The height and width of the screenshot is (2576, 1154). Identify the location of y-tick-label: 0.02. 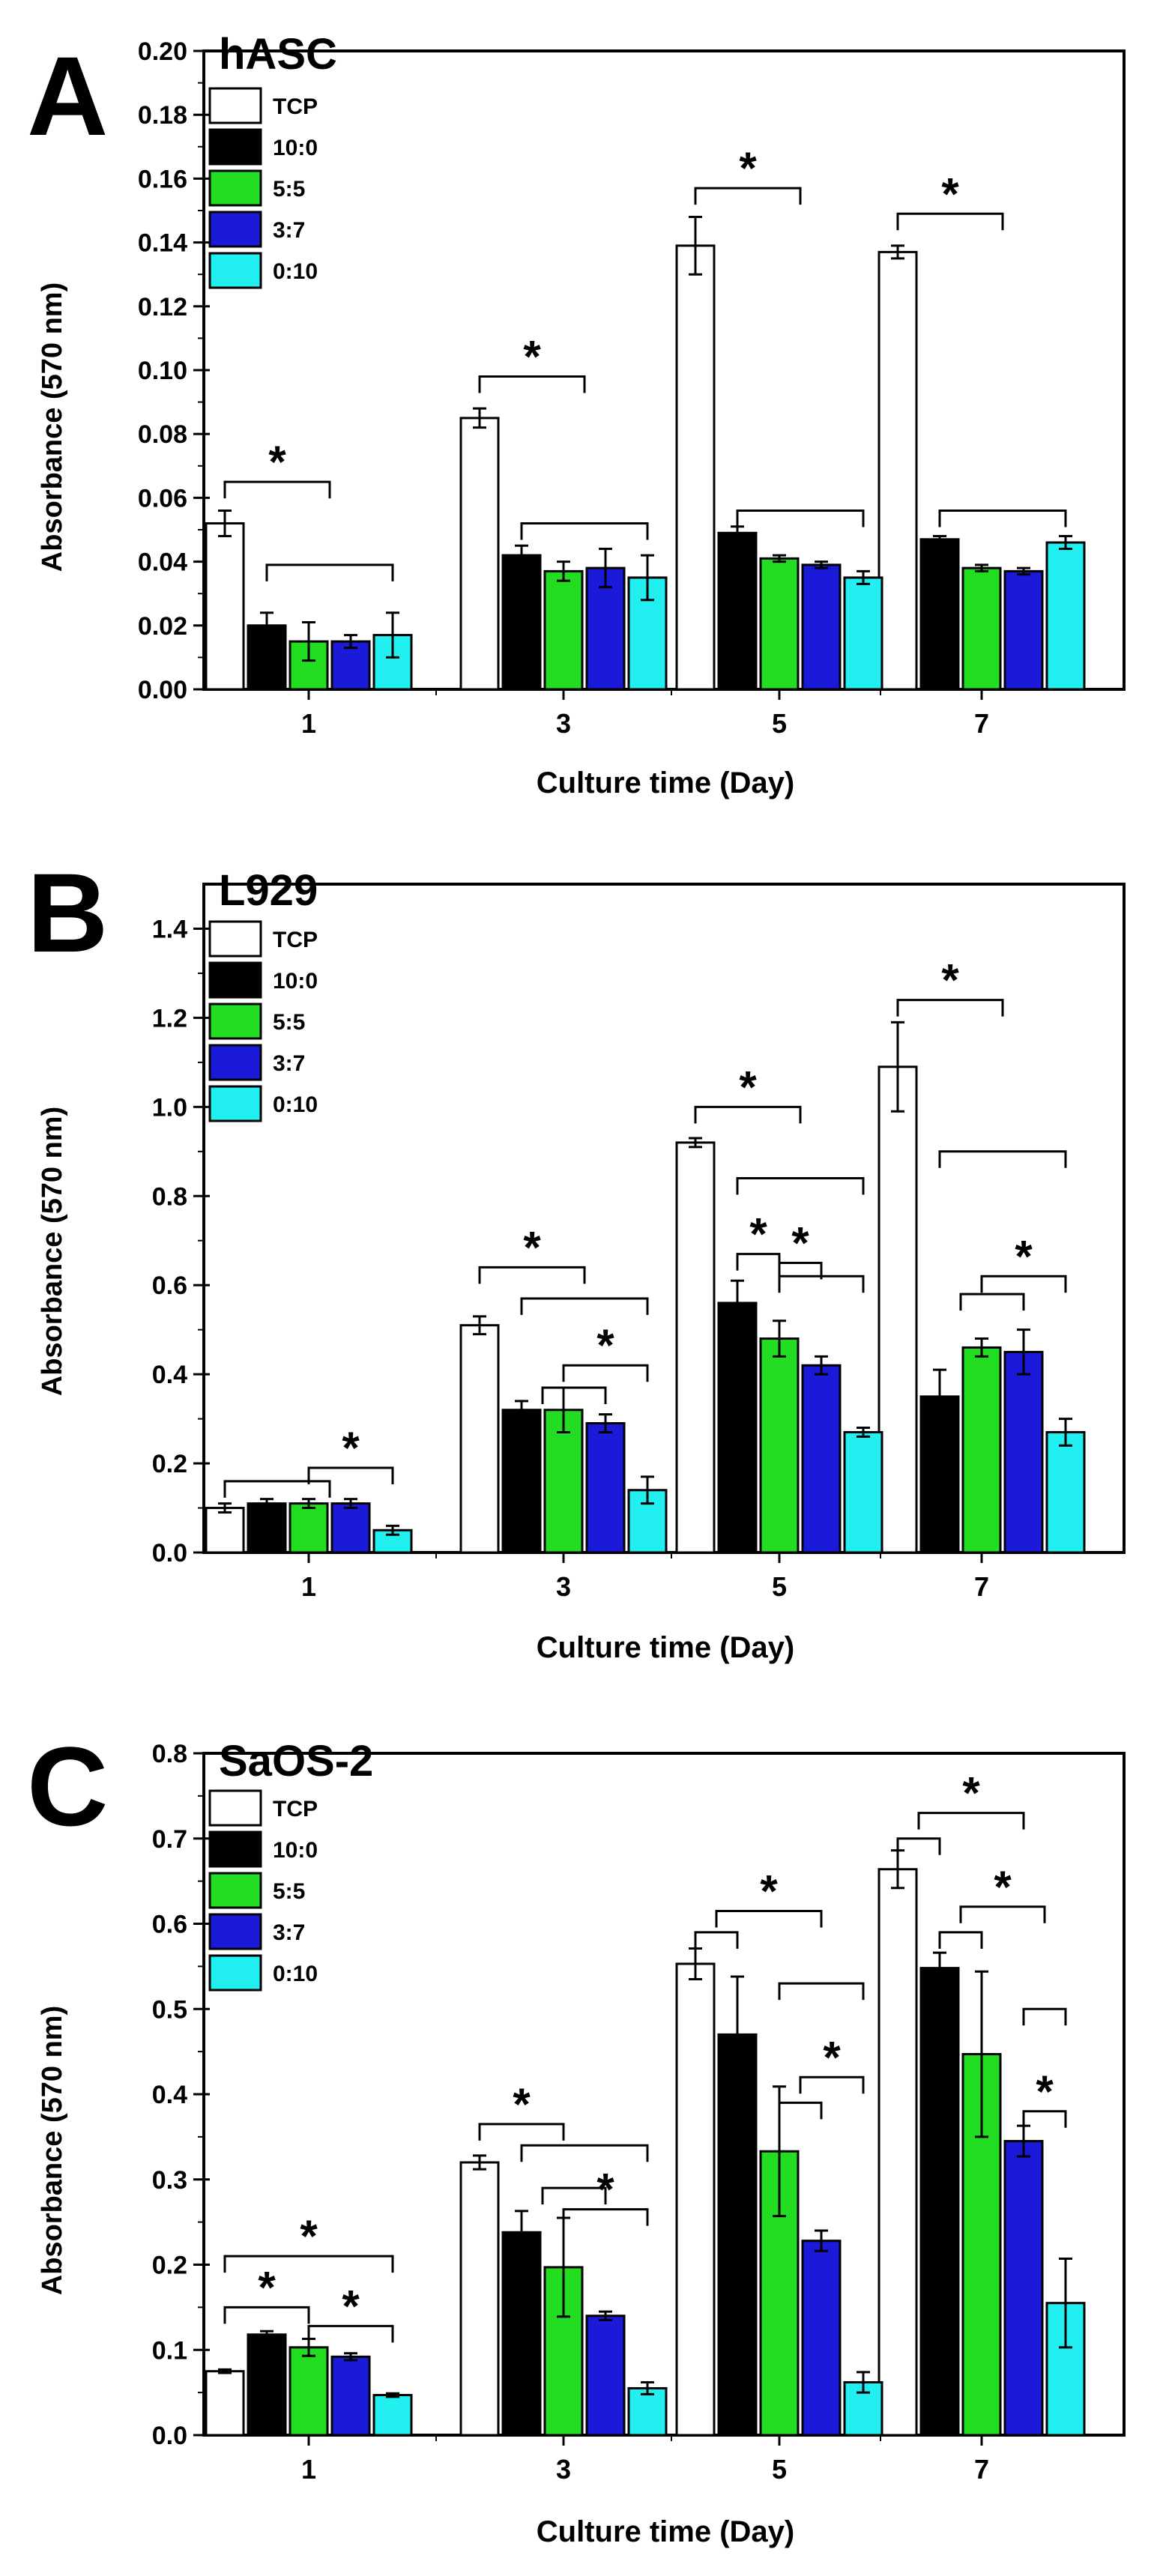
(162, 626).